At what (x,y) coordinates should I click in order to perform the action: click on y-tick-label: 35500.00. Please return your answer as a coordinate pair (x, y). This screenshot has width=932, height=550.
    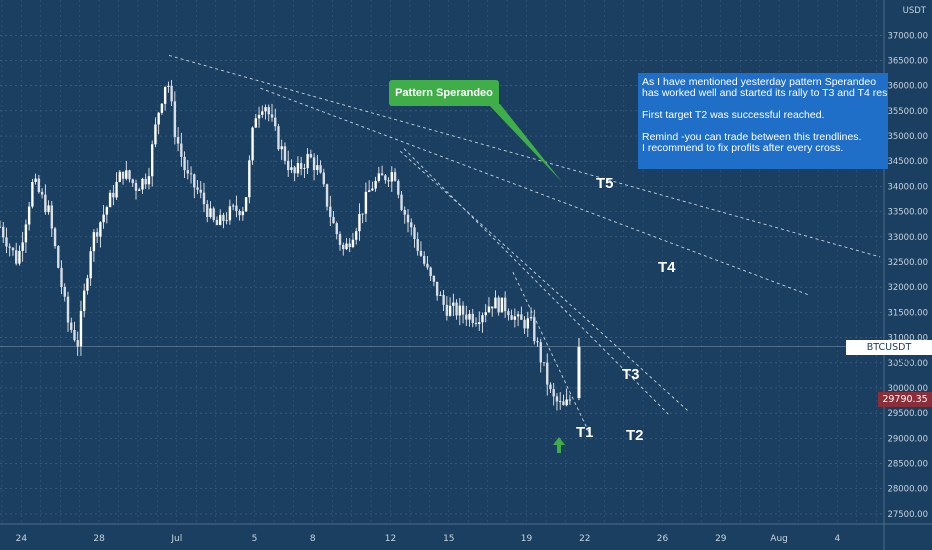
    Looking at the image, I should click on (907, 112).